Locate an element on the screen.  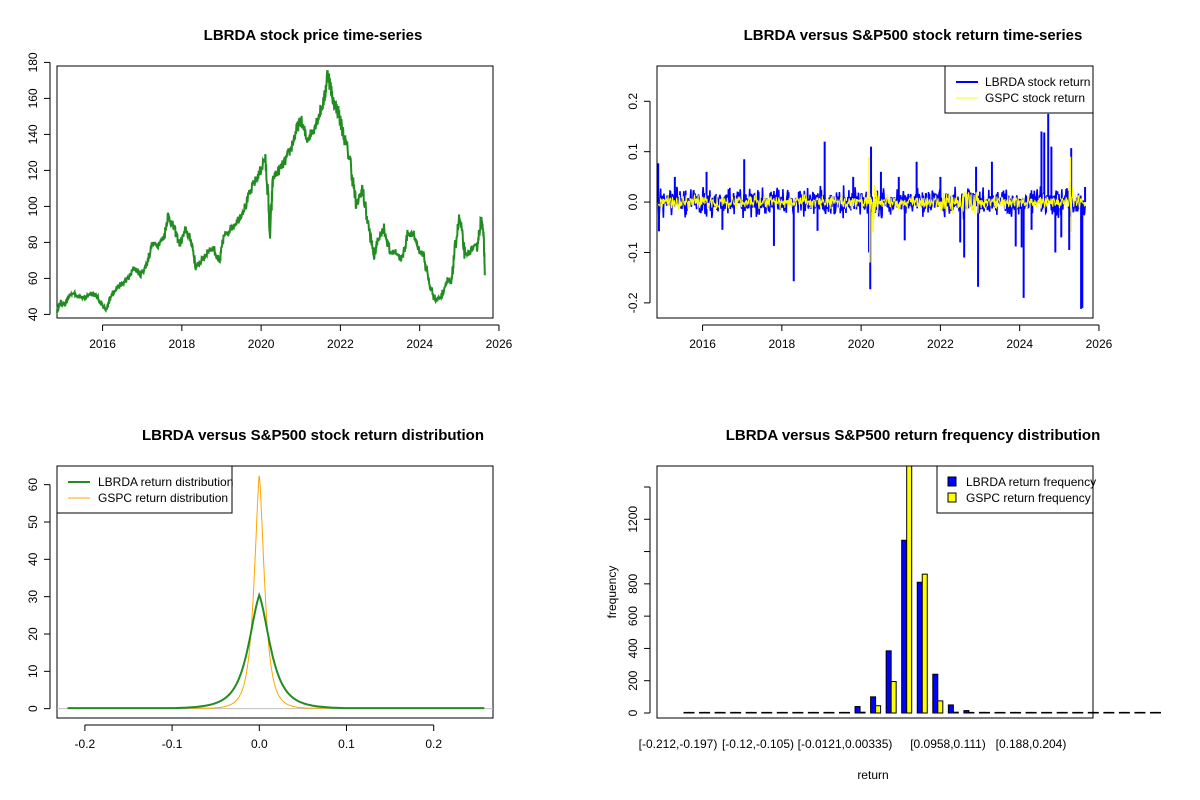
y-axis: -0.2 -0.1 0.0 0.1 0.2 is located at coordinates (638, 203).